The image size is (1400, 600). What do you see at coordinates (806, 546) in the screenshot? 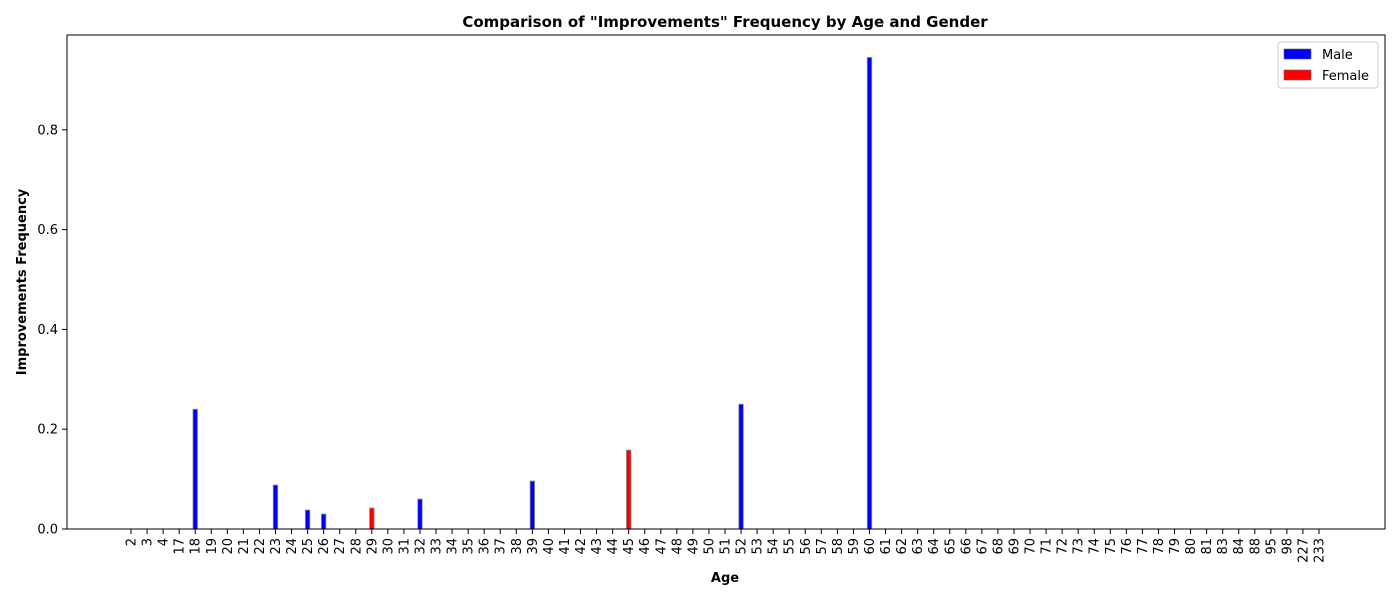
I see `x-tick-label: 56` at bounding box center [806, 546].